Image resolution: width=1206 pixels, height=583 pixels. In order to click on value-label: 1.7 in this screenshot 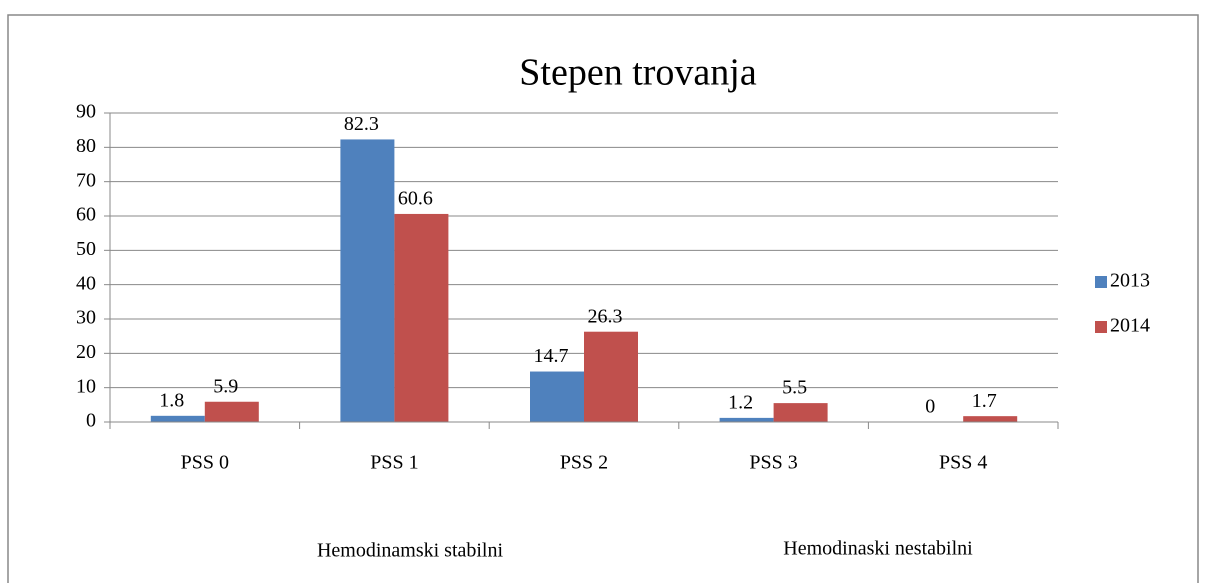, I will do `click(984, 401)`.